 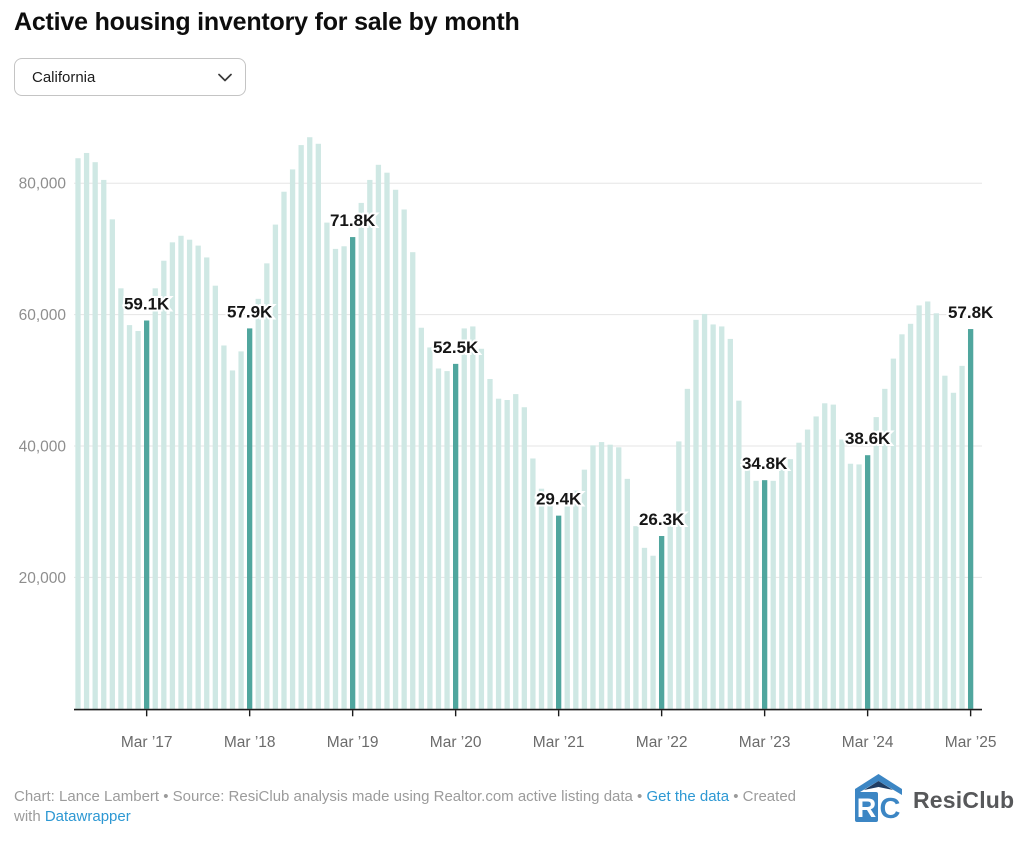 I want to click on bar-dec-2016, so click(x=121, y=498).